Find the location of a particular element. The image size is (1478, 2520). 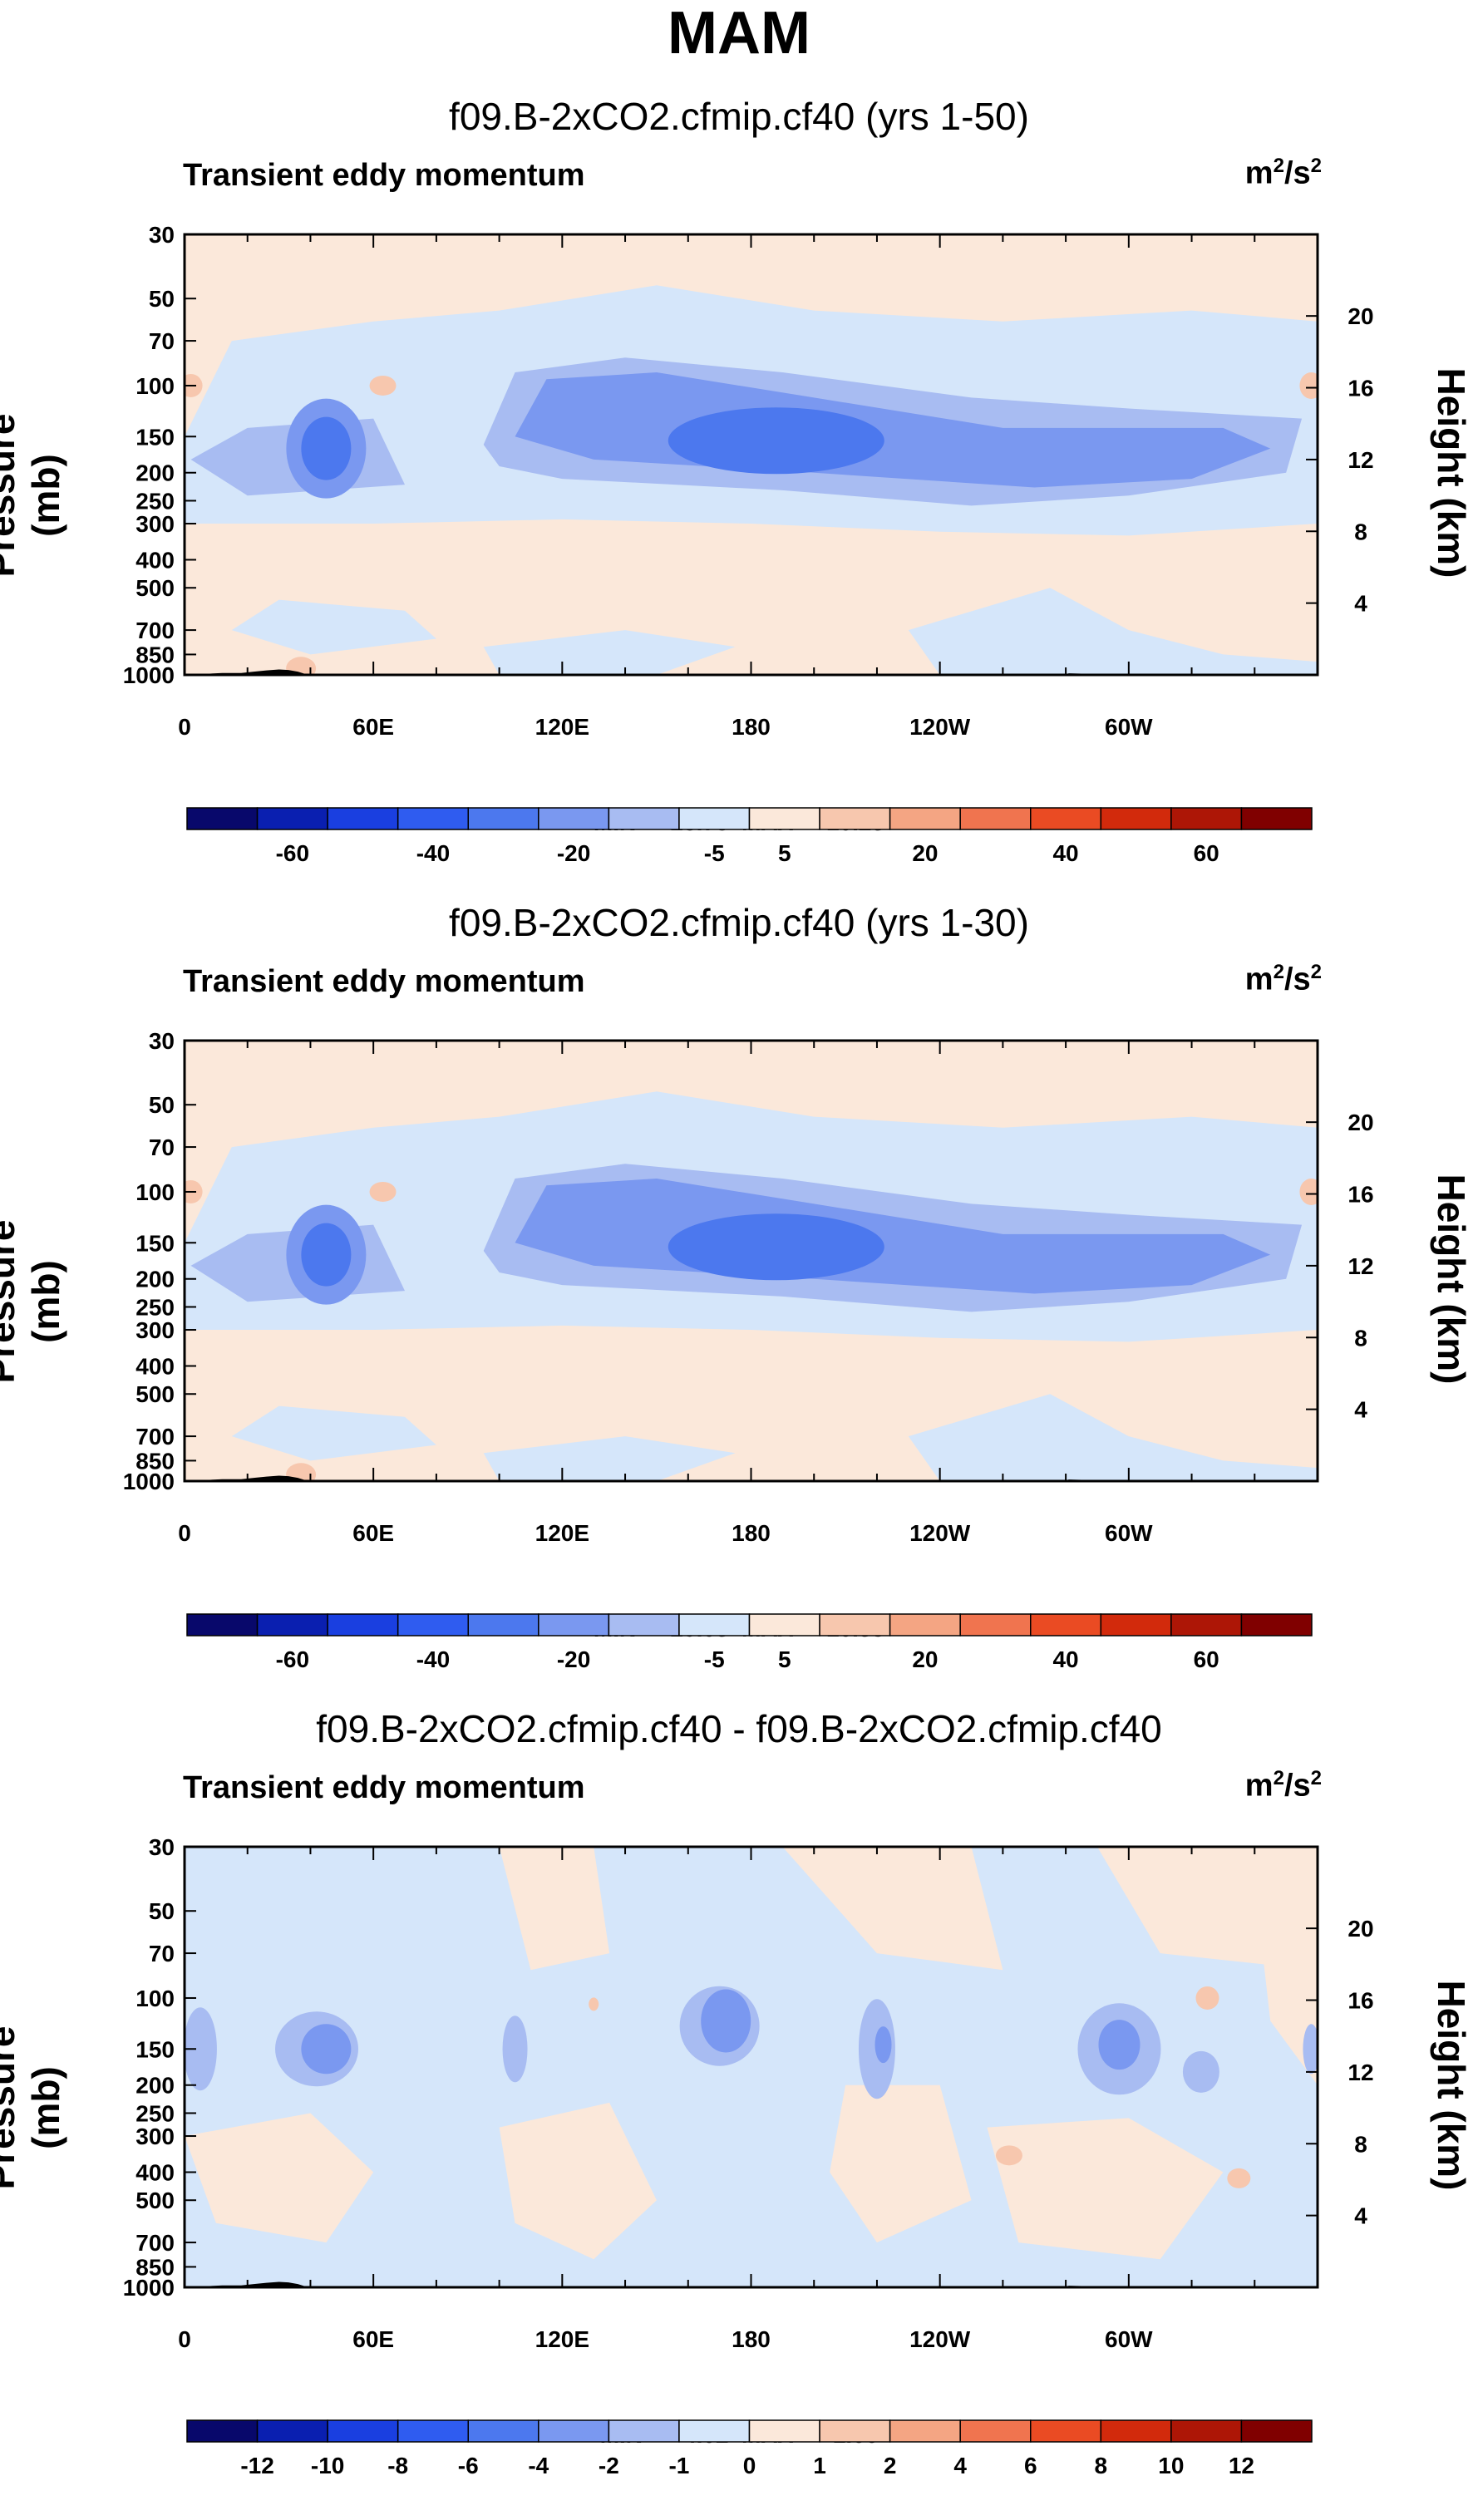

panel-title: f09.B-2xCO2.cfmip.cf40 (yrs 1-30) is located at coordinates (739, 922).